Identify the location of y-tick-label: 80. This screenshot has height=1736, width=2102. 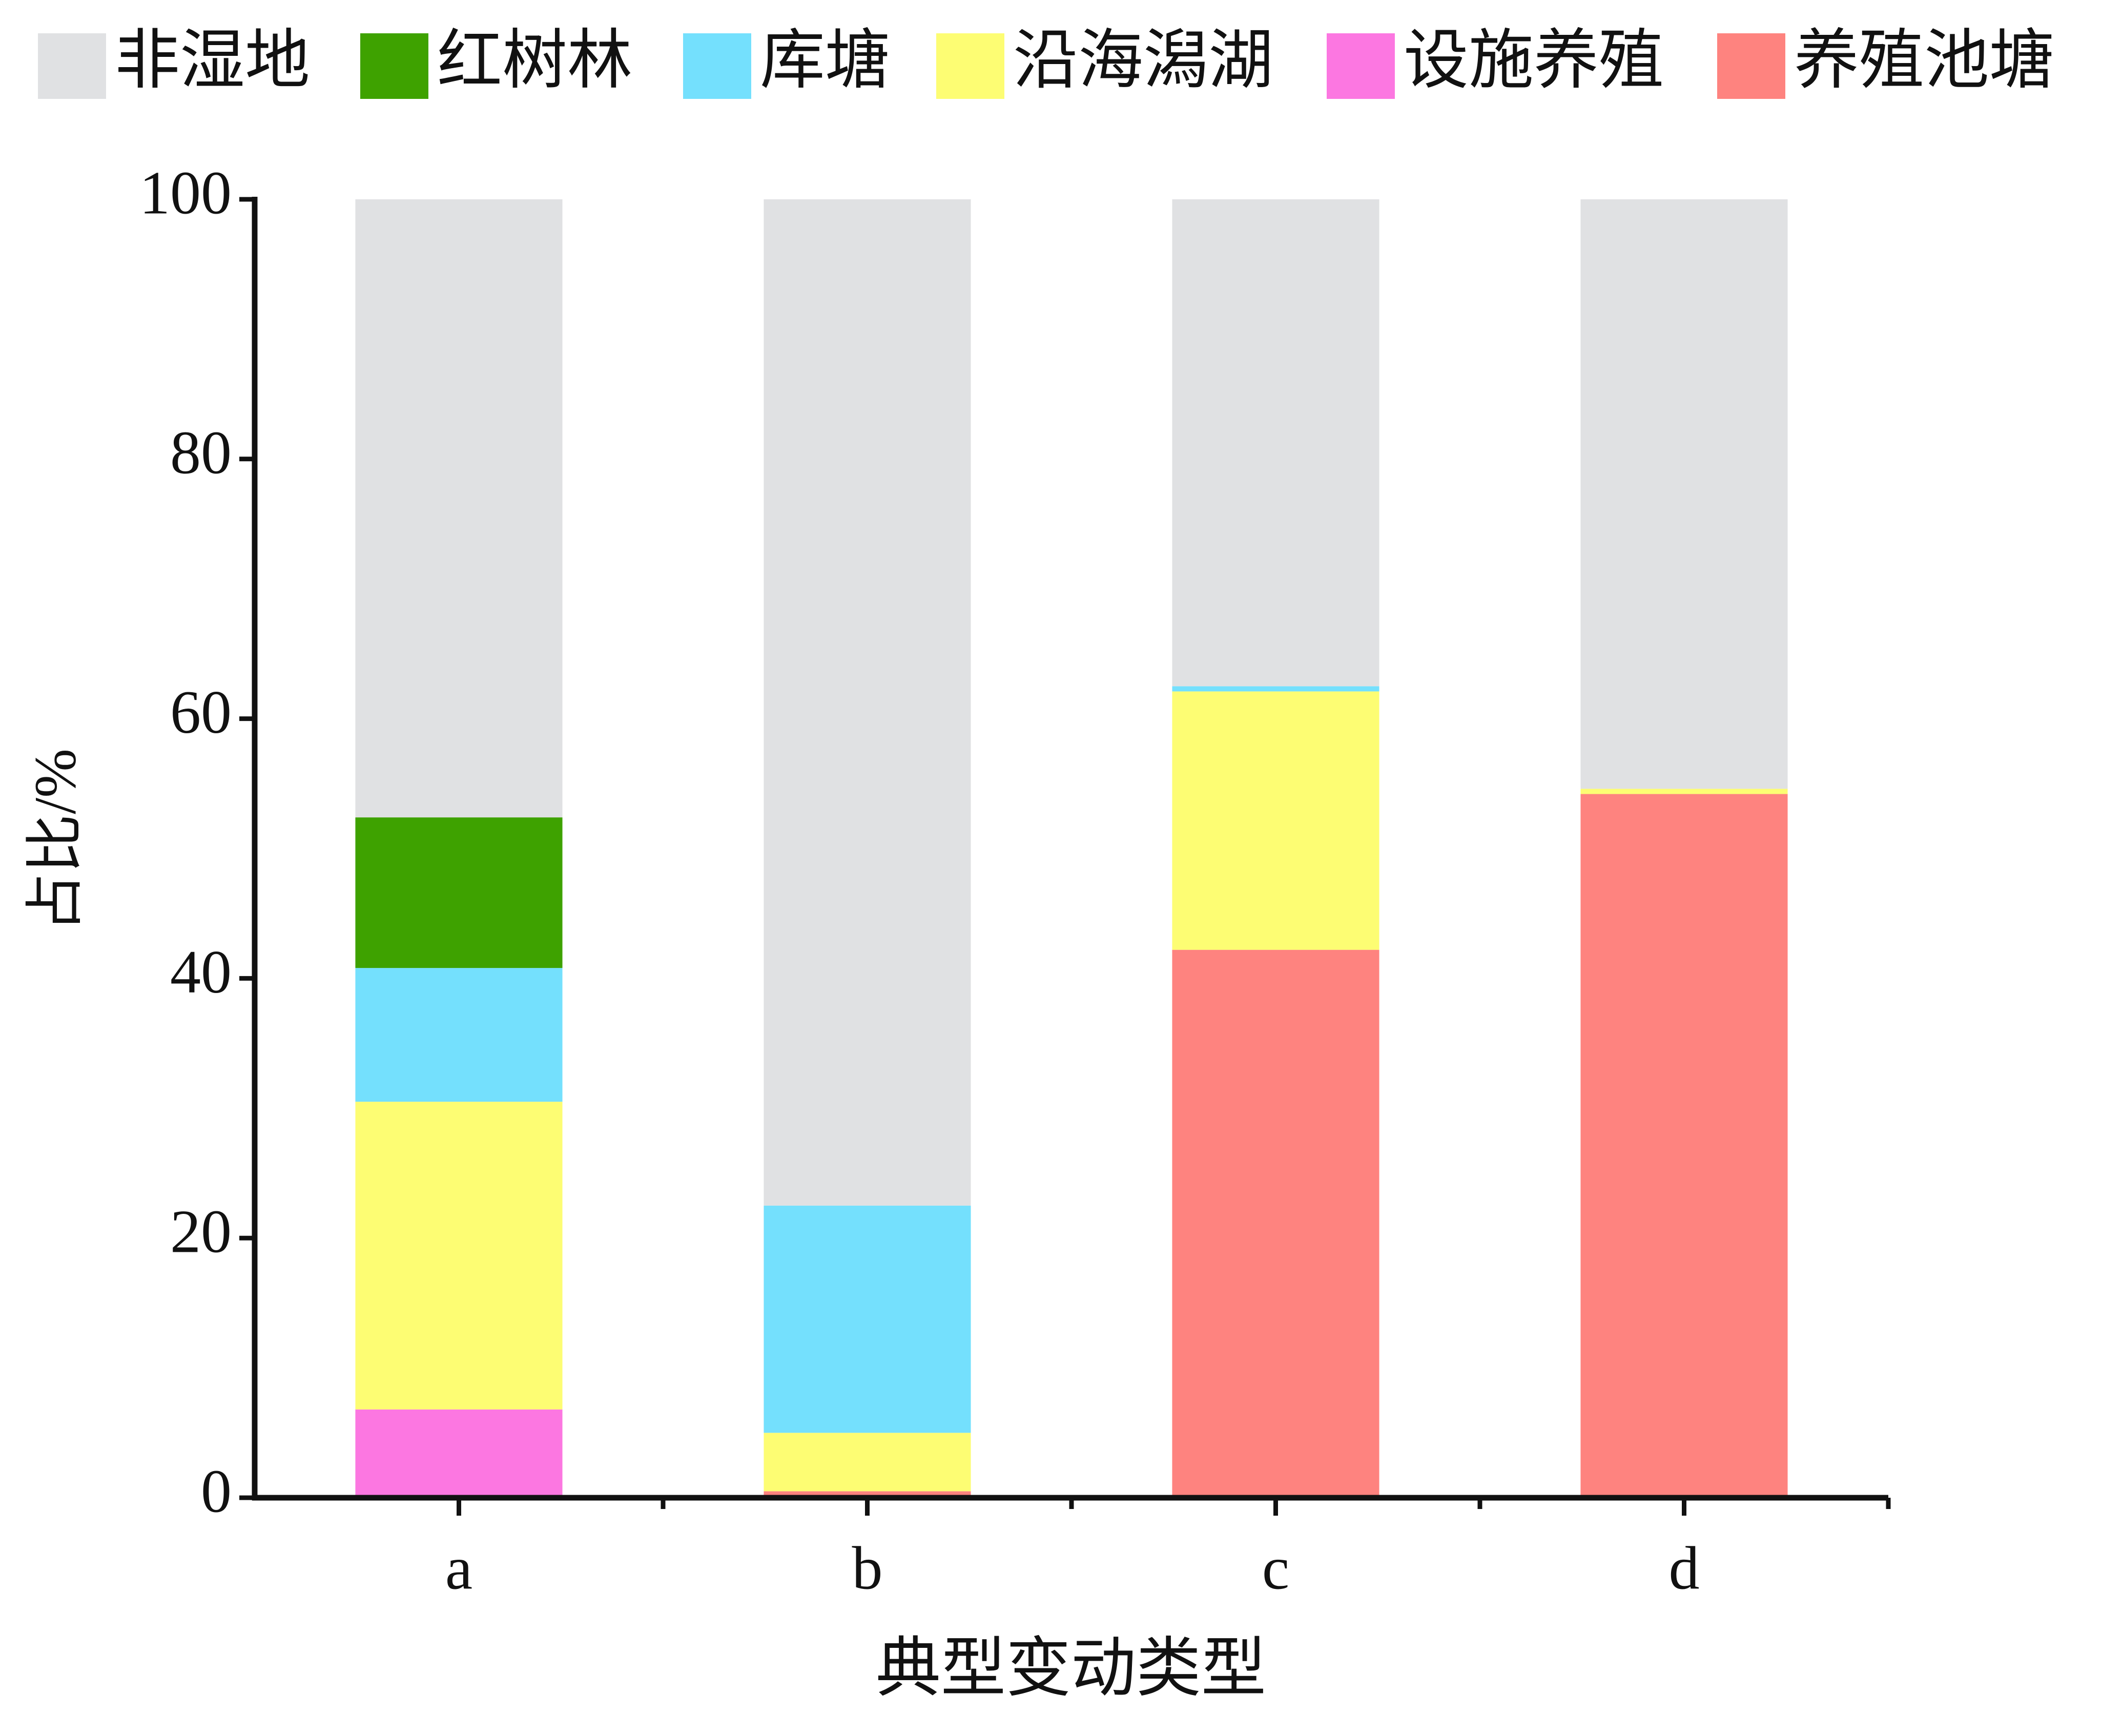
(201, 452).